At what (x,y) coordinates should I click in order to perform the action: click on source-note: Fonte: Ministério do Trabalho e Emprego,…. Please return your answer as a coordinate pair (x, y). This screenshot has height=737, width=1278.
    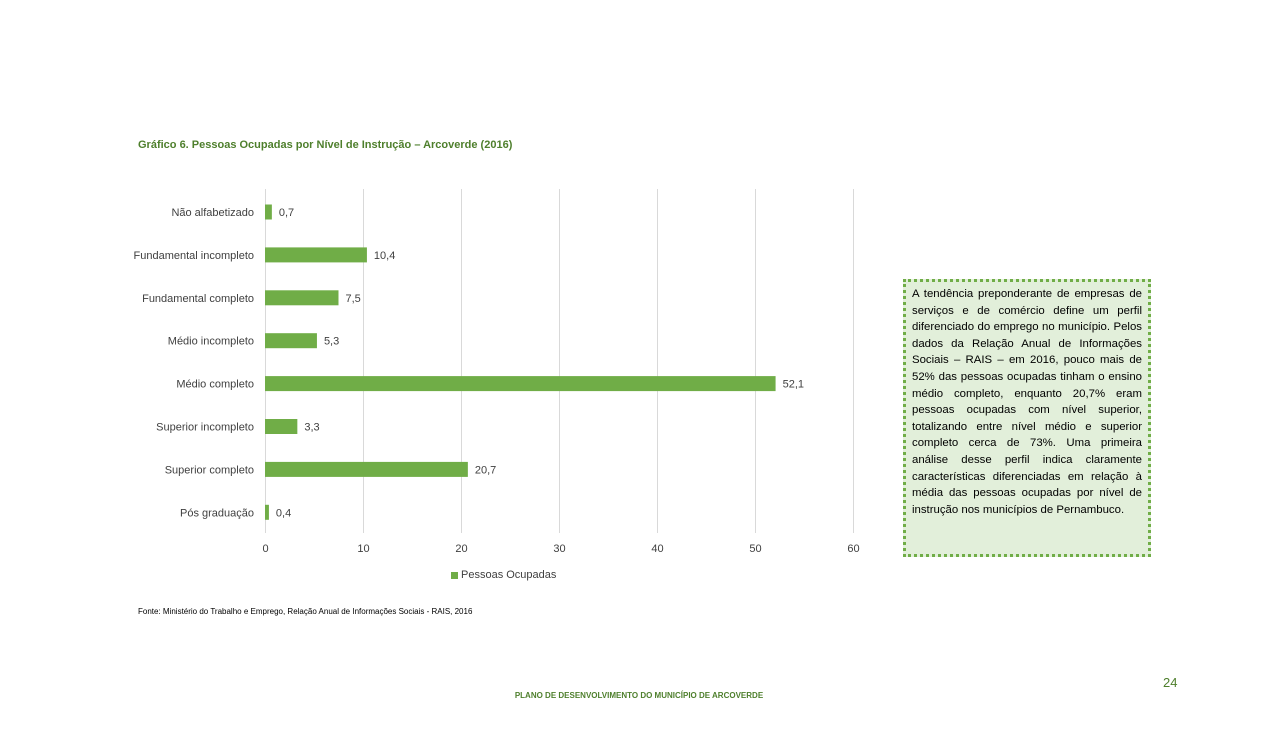
    Looking at the image, I should click on (305, 611).